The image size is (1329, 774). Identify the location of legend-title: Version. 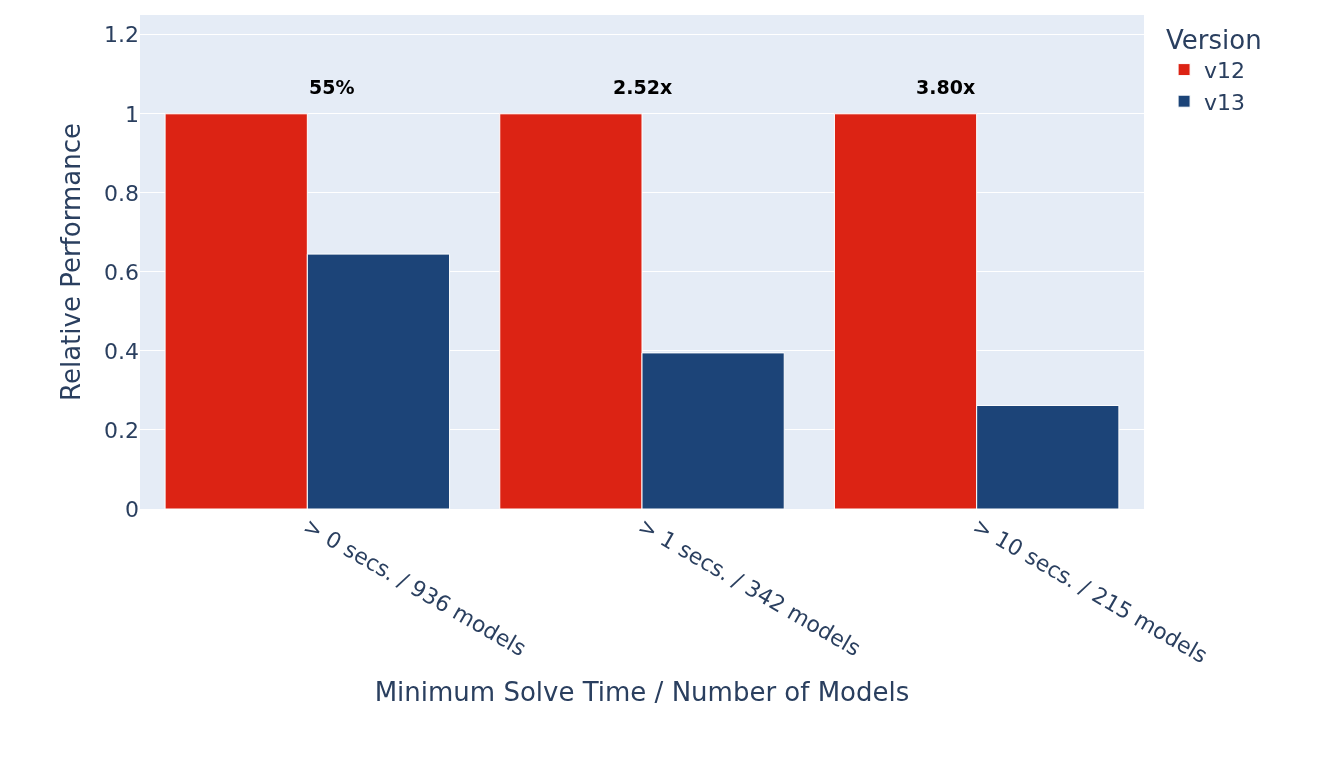
(1214, 39).